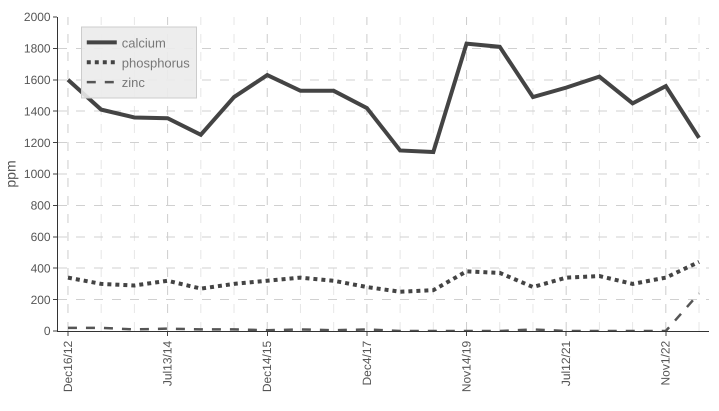 The image size is (719, 411). Describe the element at coordinates (665, 363) in the screenshot. I see `x-tick-label: Nov1/22` at that location.